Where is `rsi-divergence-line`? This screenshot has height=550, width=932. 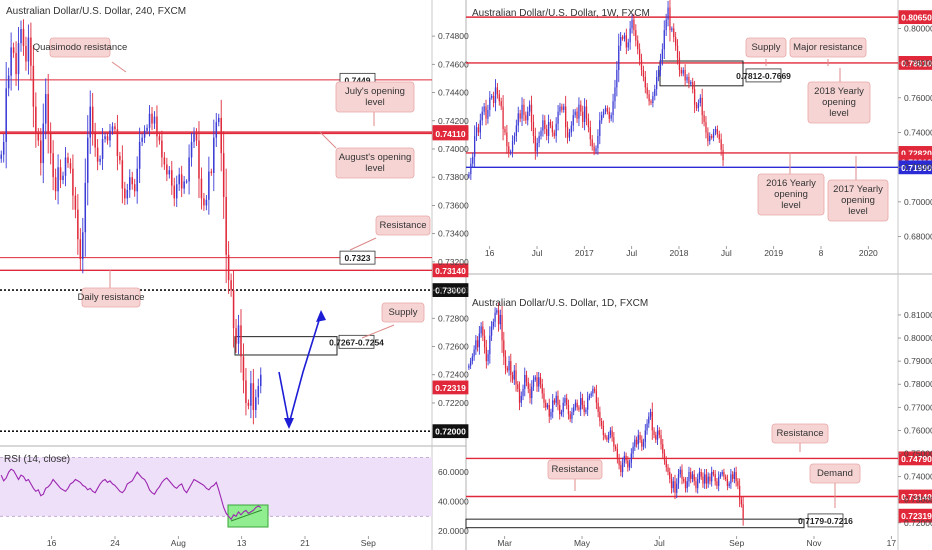
rsi-divergence-line is located at coordinates (246, 515).